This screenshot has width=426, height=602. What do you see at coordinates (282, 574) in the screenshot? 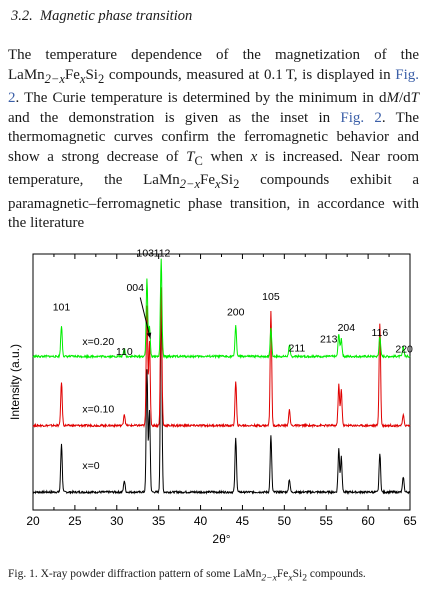
I see `caption-text: Fe` at bounding box center [282, 574].